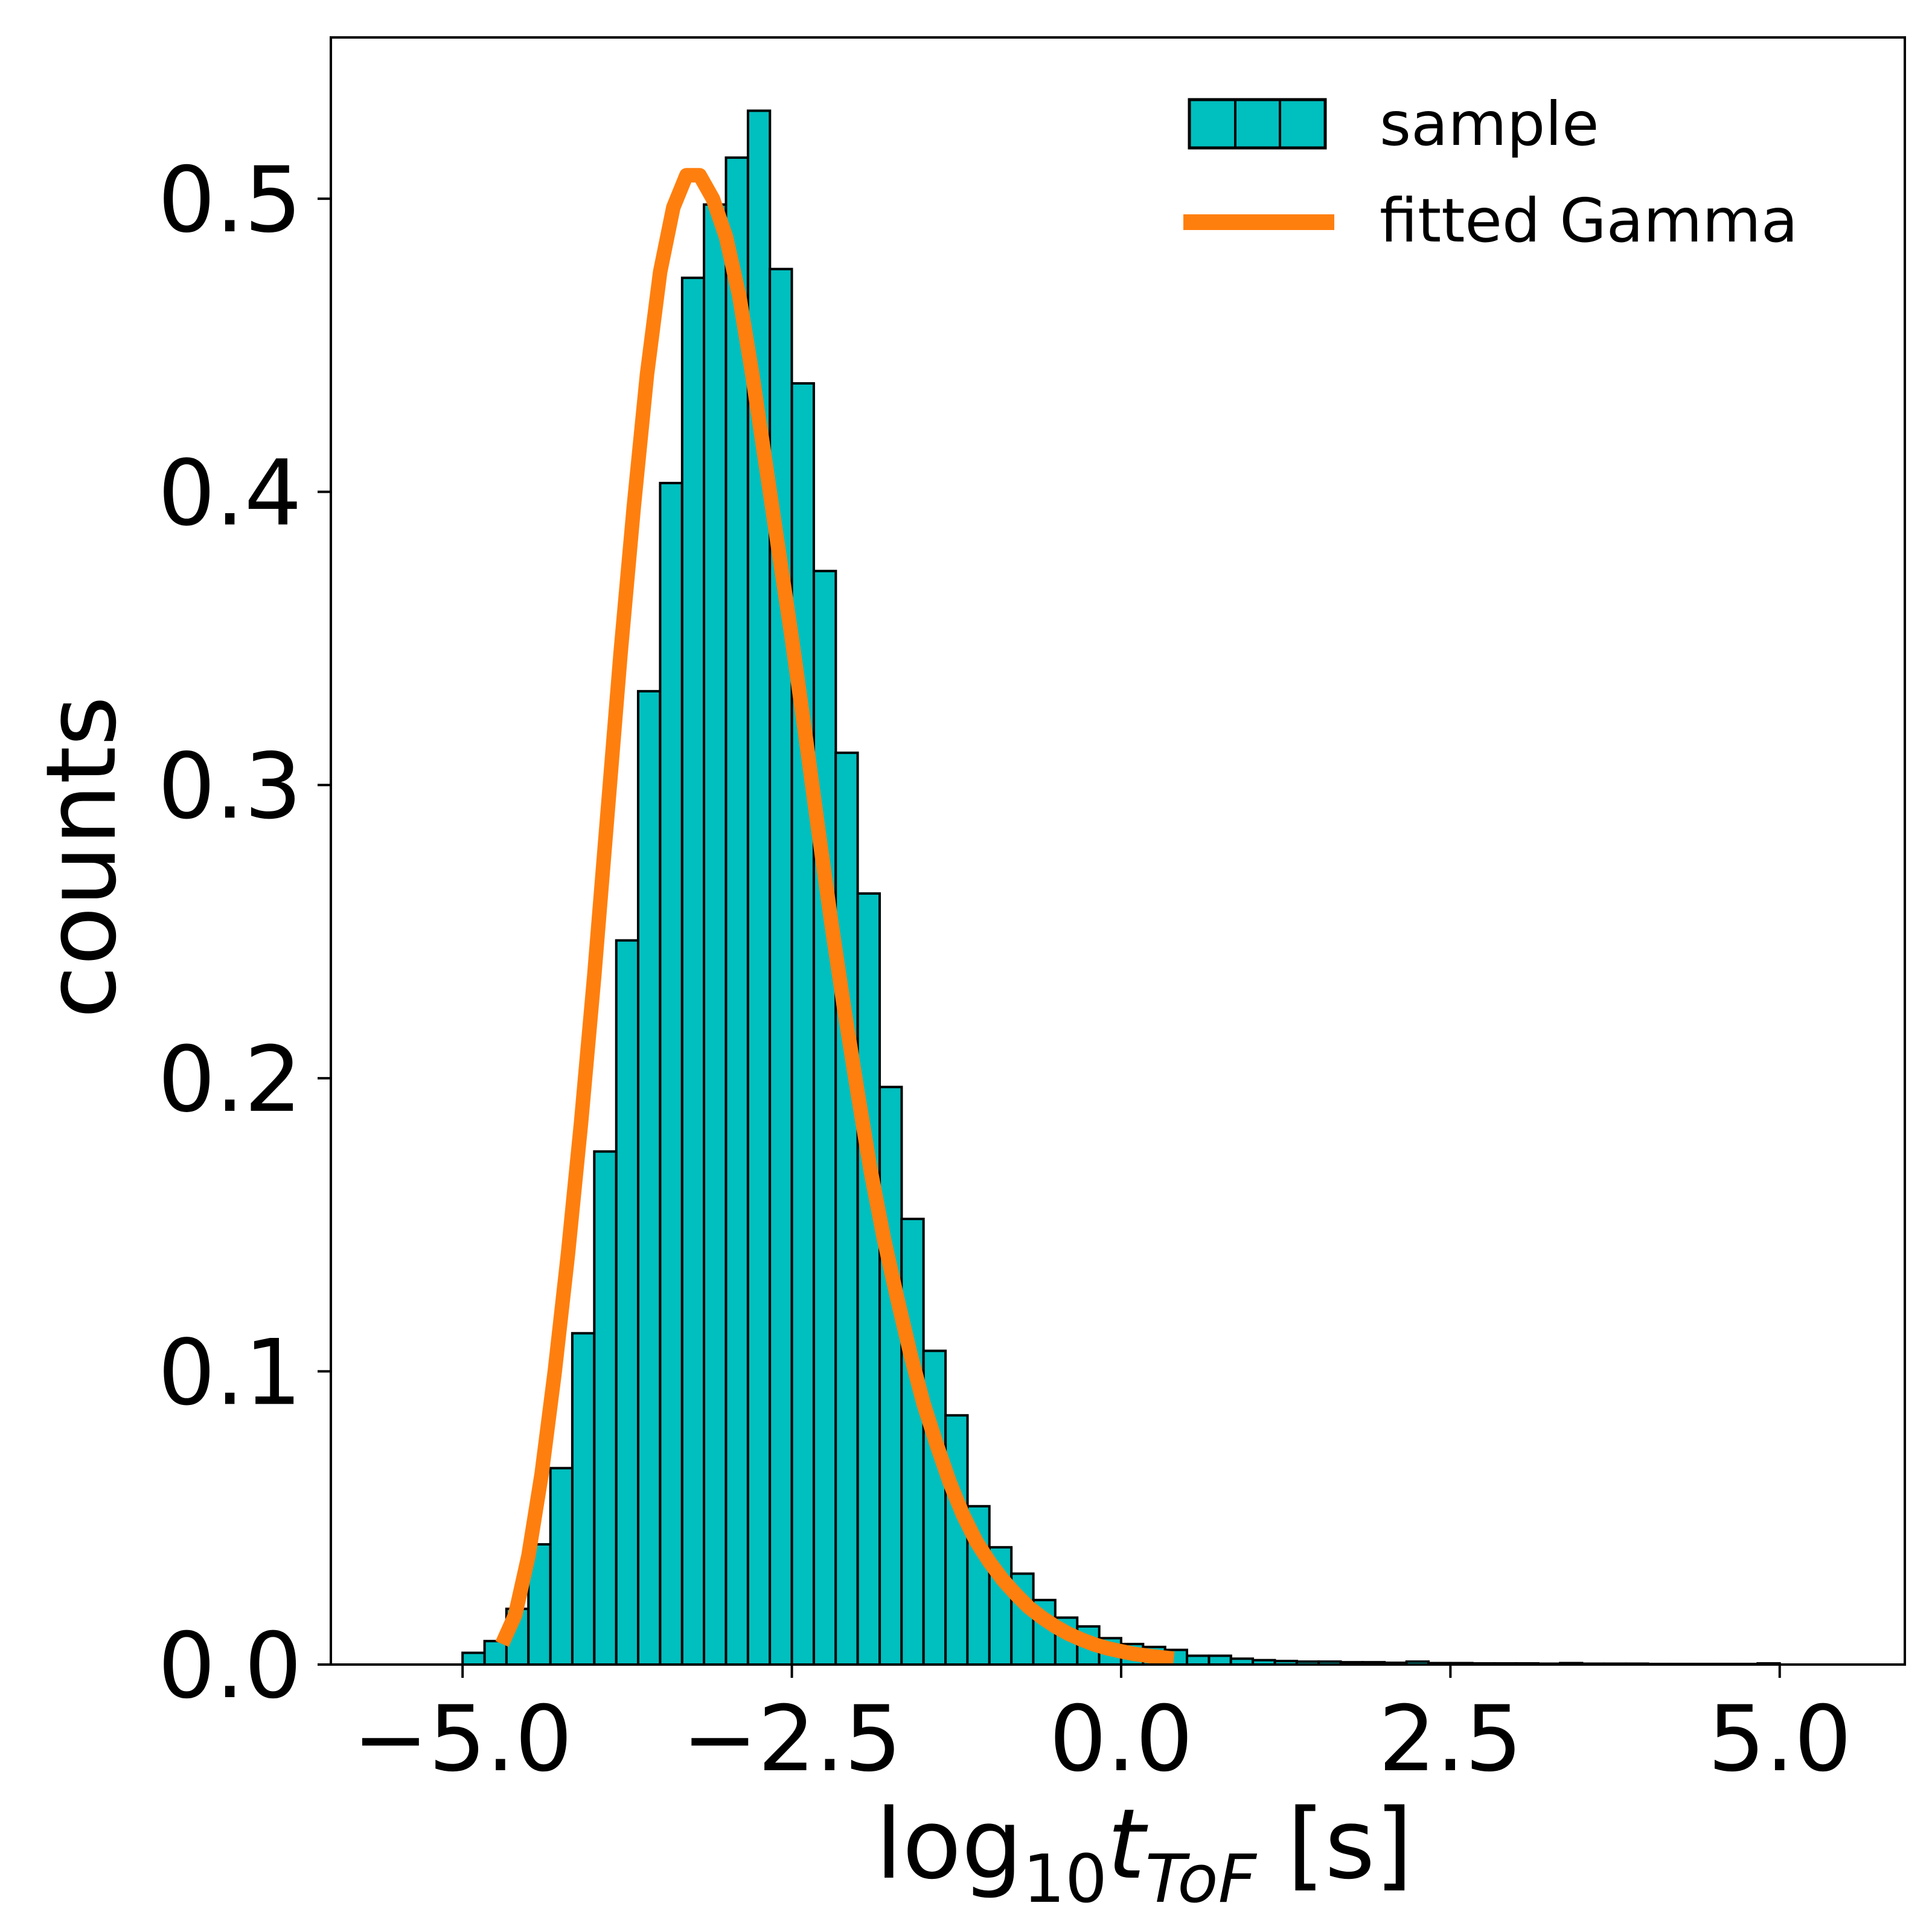 This screenshot has height=1932, width=1932. What do you see at coordinates (230, 1667) in the screenshot?
I see `y-tick-label: 0.0` at bounding box center [230, 1667].